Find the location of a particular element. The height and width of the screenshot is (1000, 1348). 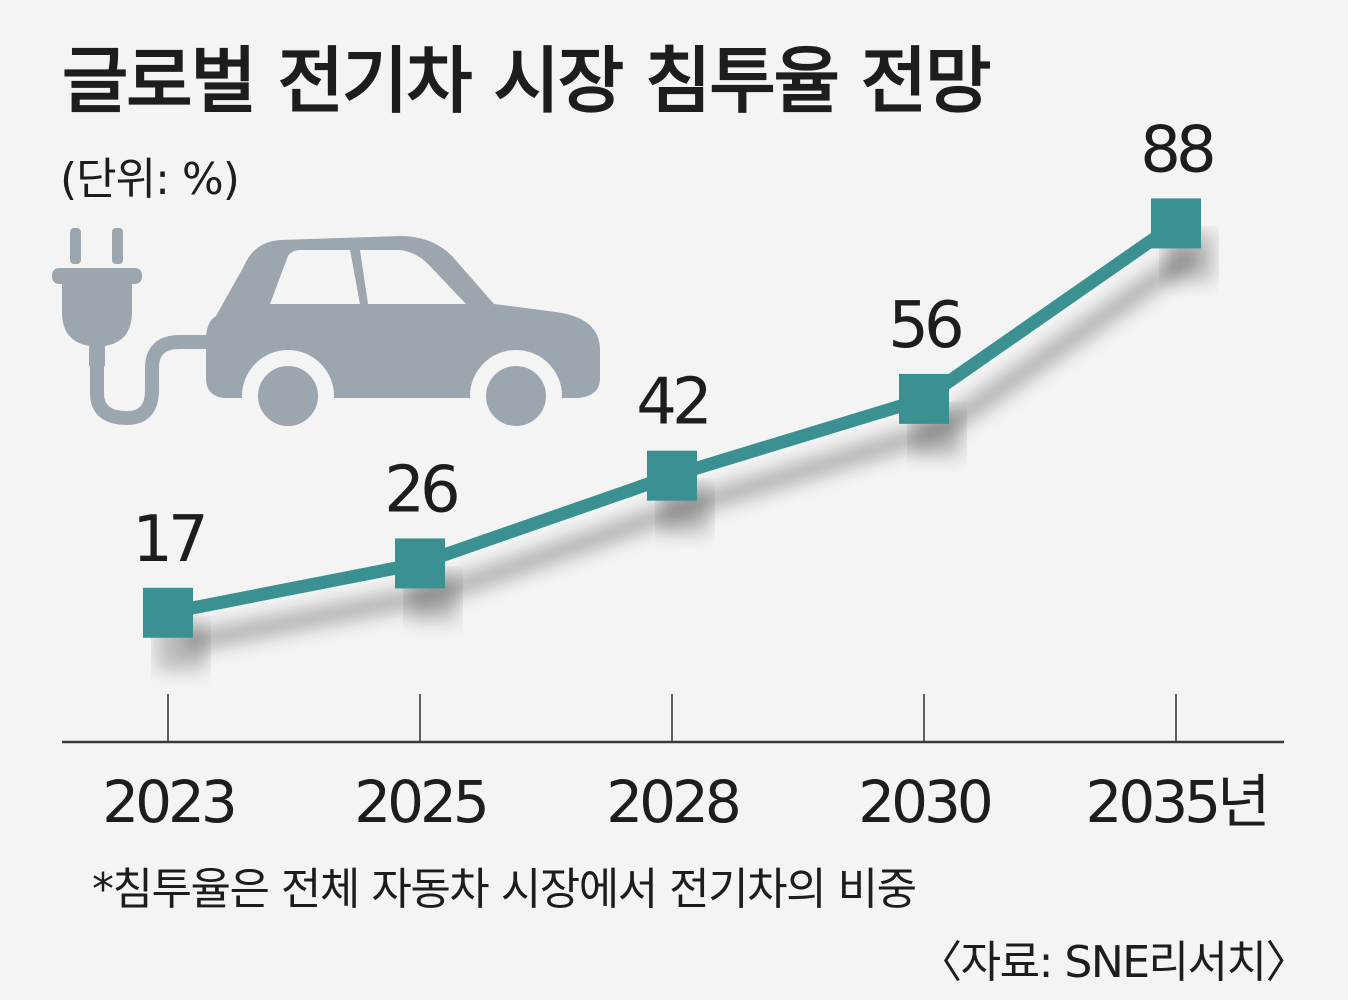

x-axis: 2023 2025 2028 2030 2035년 is located at coordinates (673, 765).